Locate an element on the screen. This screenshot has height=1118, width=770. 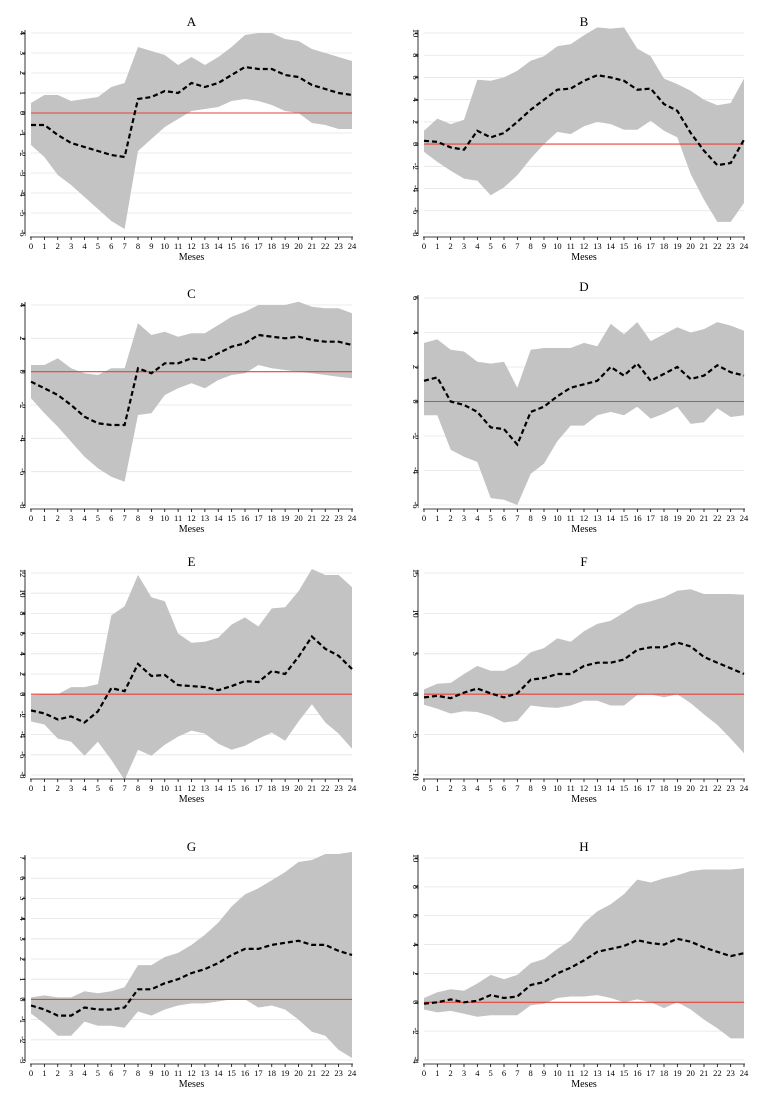
chart-h-x-tick-label: 2 is located at coordinates (451, 1073).